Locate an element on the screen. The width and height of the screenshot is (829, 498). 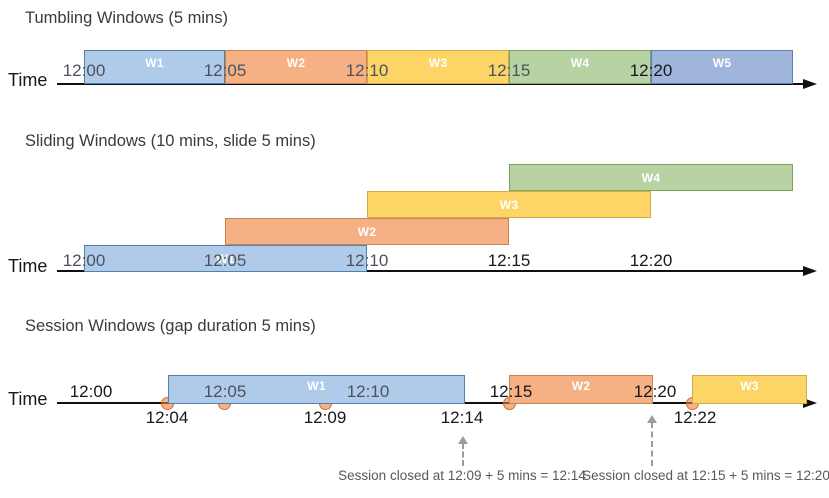
window-bar-label: W5 is located at coordinates (722, 63).